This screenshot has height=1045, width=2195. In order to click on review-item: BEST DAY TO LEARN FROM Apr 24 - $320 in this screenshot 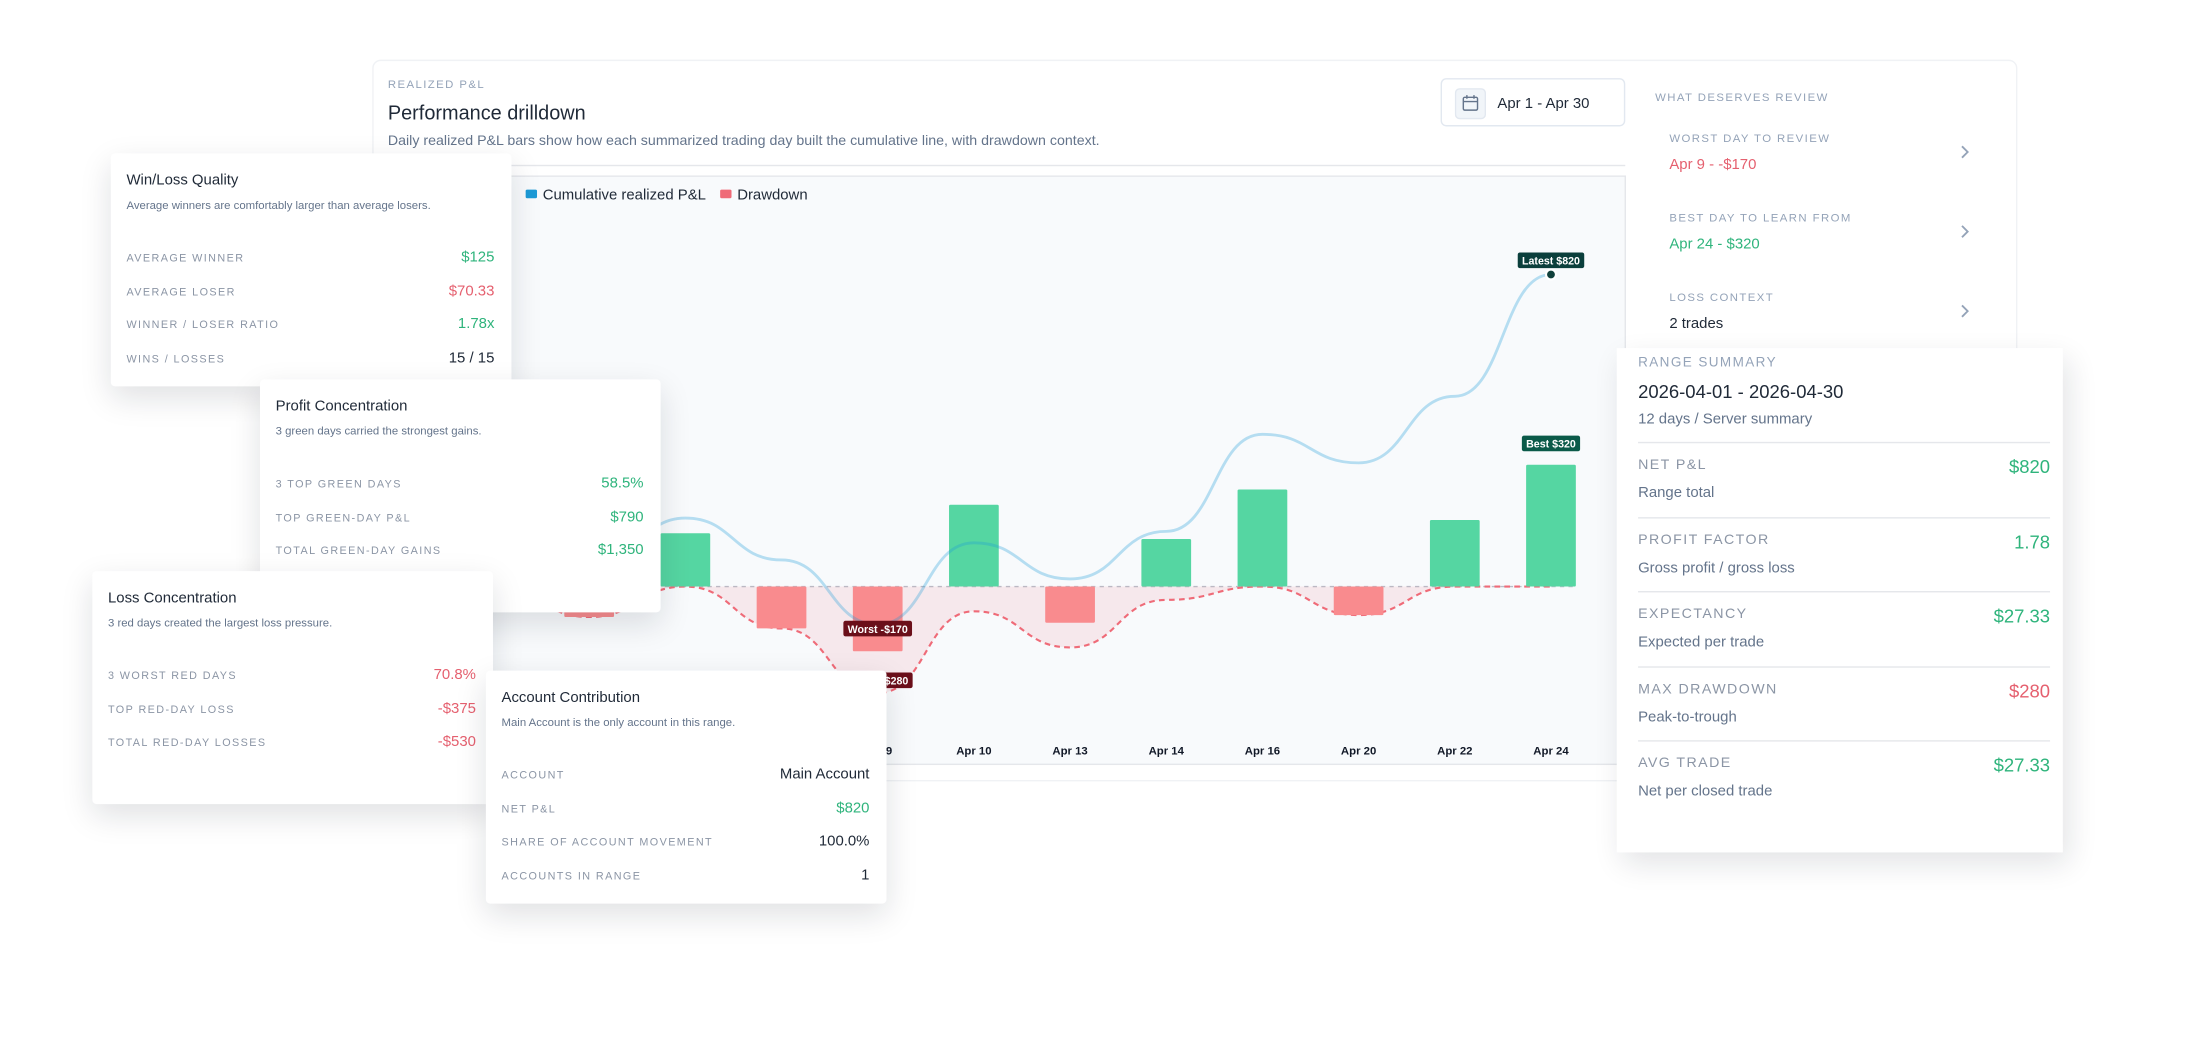, I will do `click(1826, 240)`.